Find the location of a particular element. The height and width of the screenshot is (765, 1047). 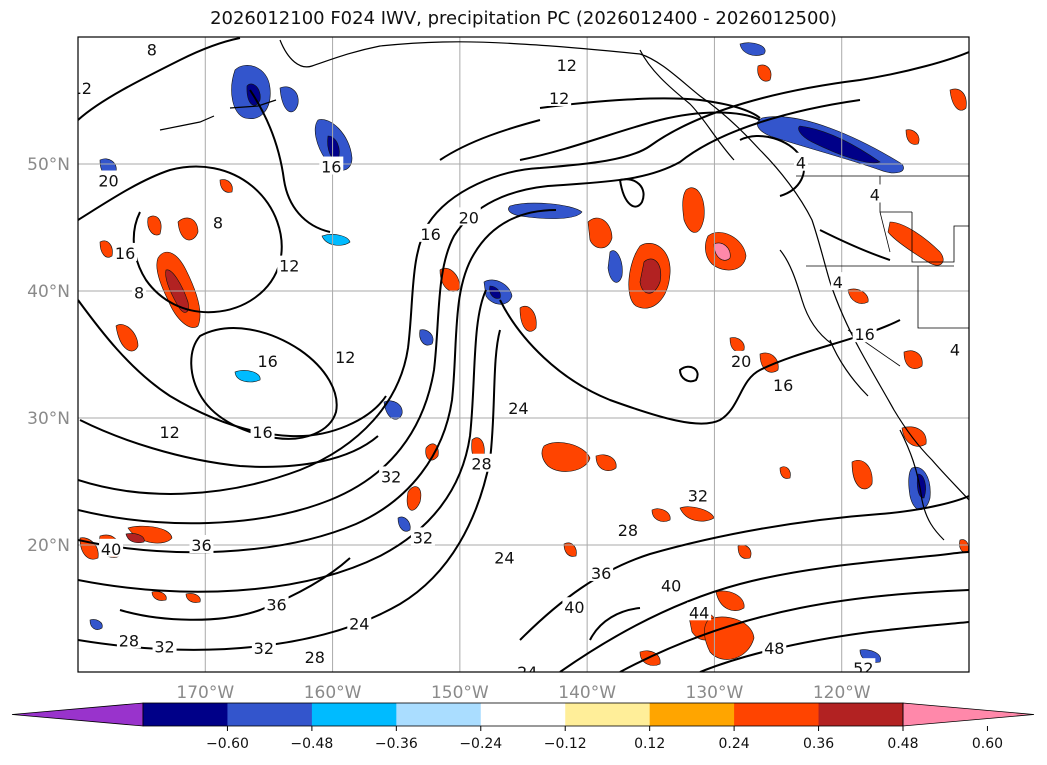

contour-label: 48 is located at coordinates (774, 648).